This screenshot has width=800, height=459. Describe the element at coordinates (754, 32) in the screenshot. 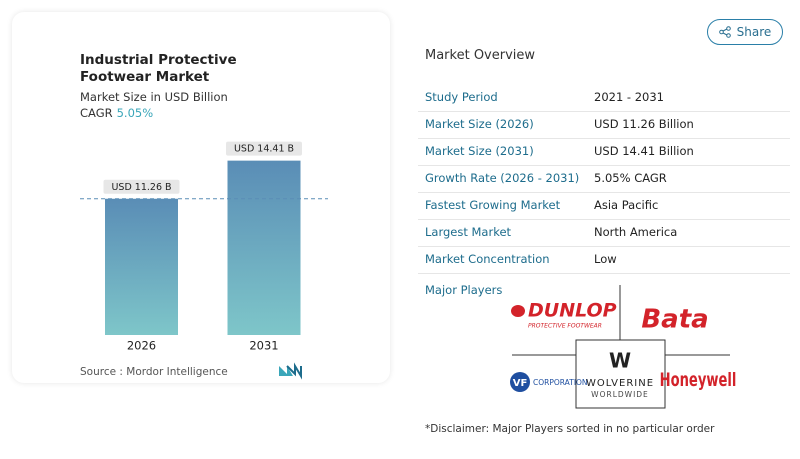

I see `share-label: Share` at that location.